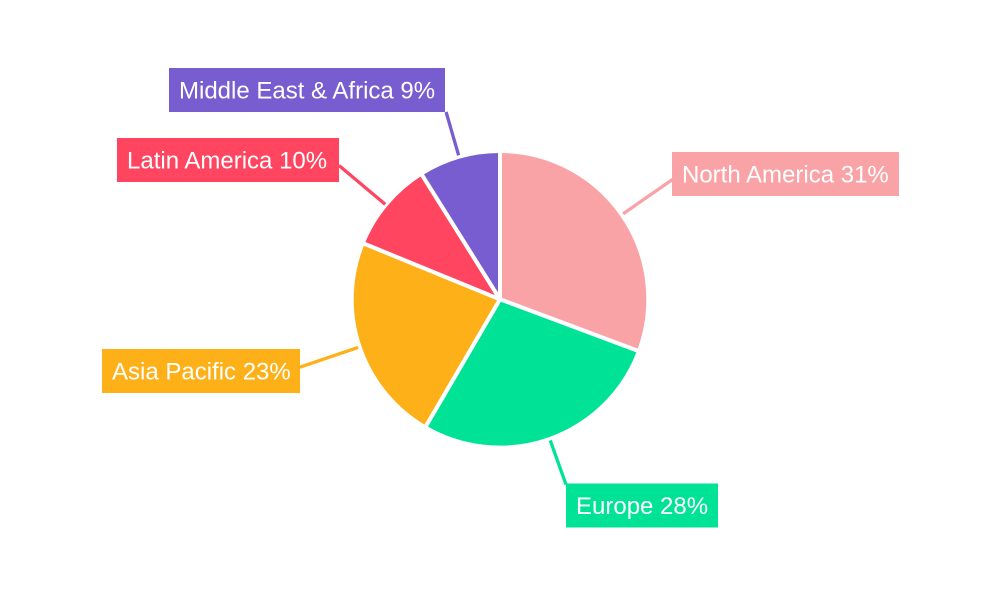 The width and height of the screenshot is (1000, 600). Describe the element at coordinates (227, 161) in the screenshot. I see `svg-text: Latin America 10%` at that location.